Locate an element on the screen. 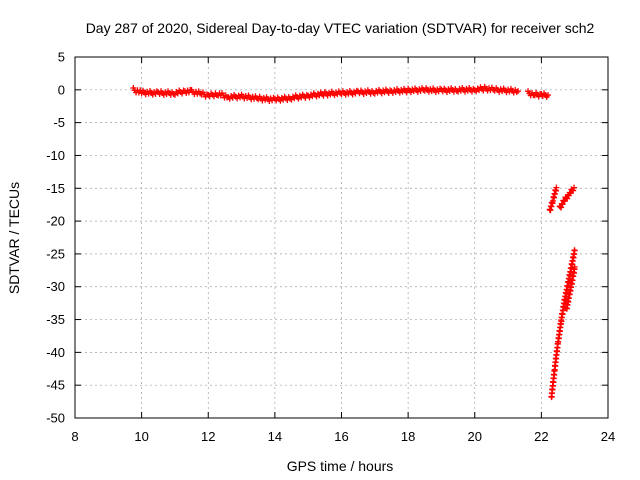 The height and width of the screenshot is (480, 640). y-tick-label: -30 is located at coordinates (55, 286).